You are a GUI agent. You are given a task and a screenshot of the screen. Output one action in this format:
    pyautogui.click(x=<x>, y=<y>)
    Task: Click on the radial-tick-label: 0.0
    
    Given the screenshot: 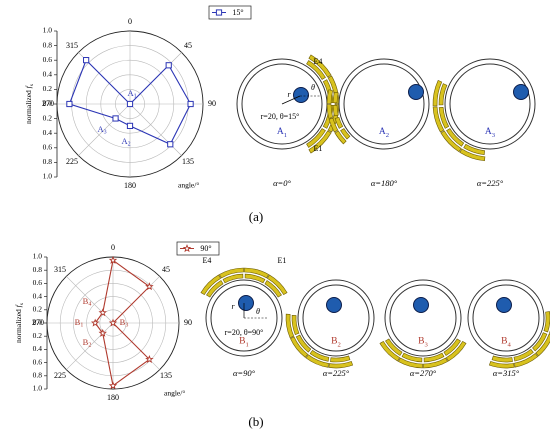 What is the action you would take?
    pyautogui.click(x=38, y=322)
    